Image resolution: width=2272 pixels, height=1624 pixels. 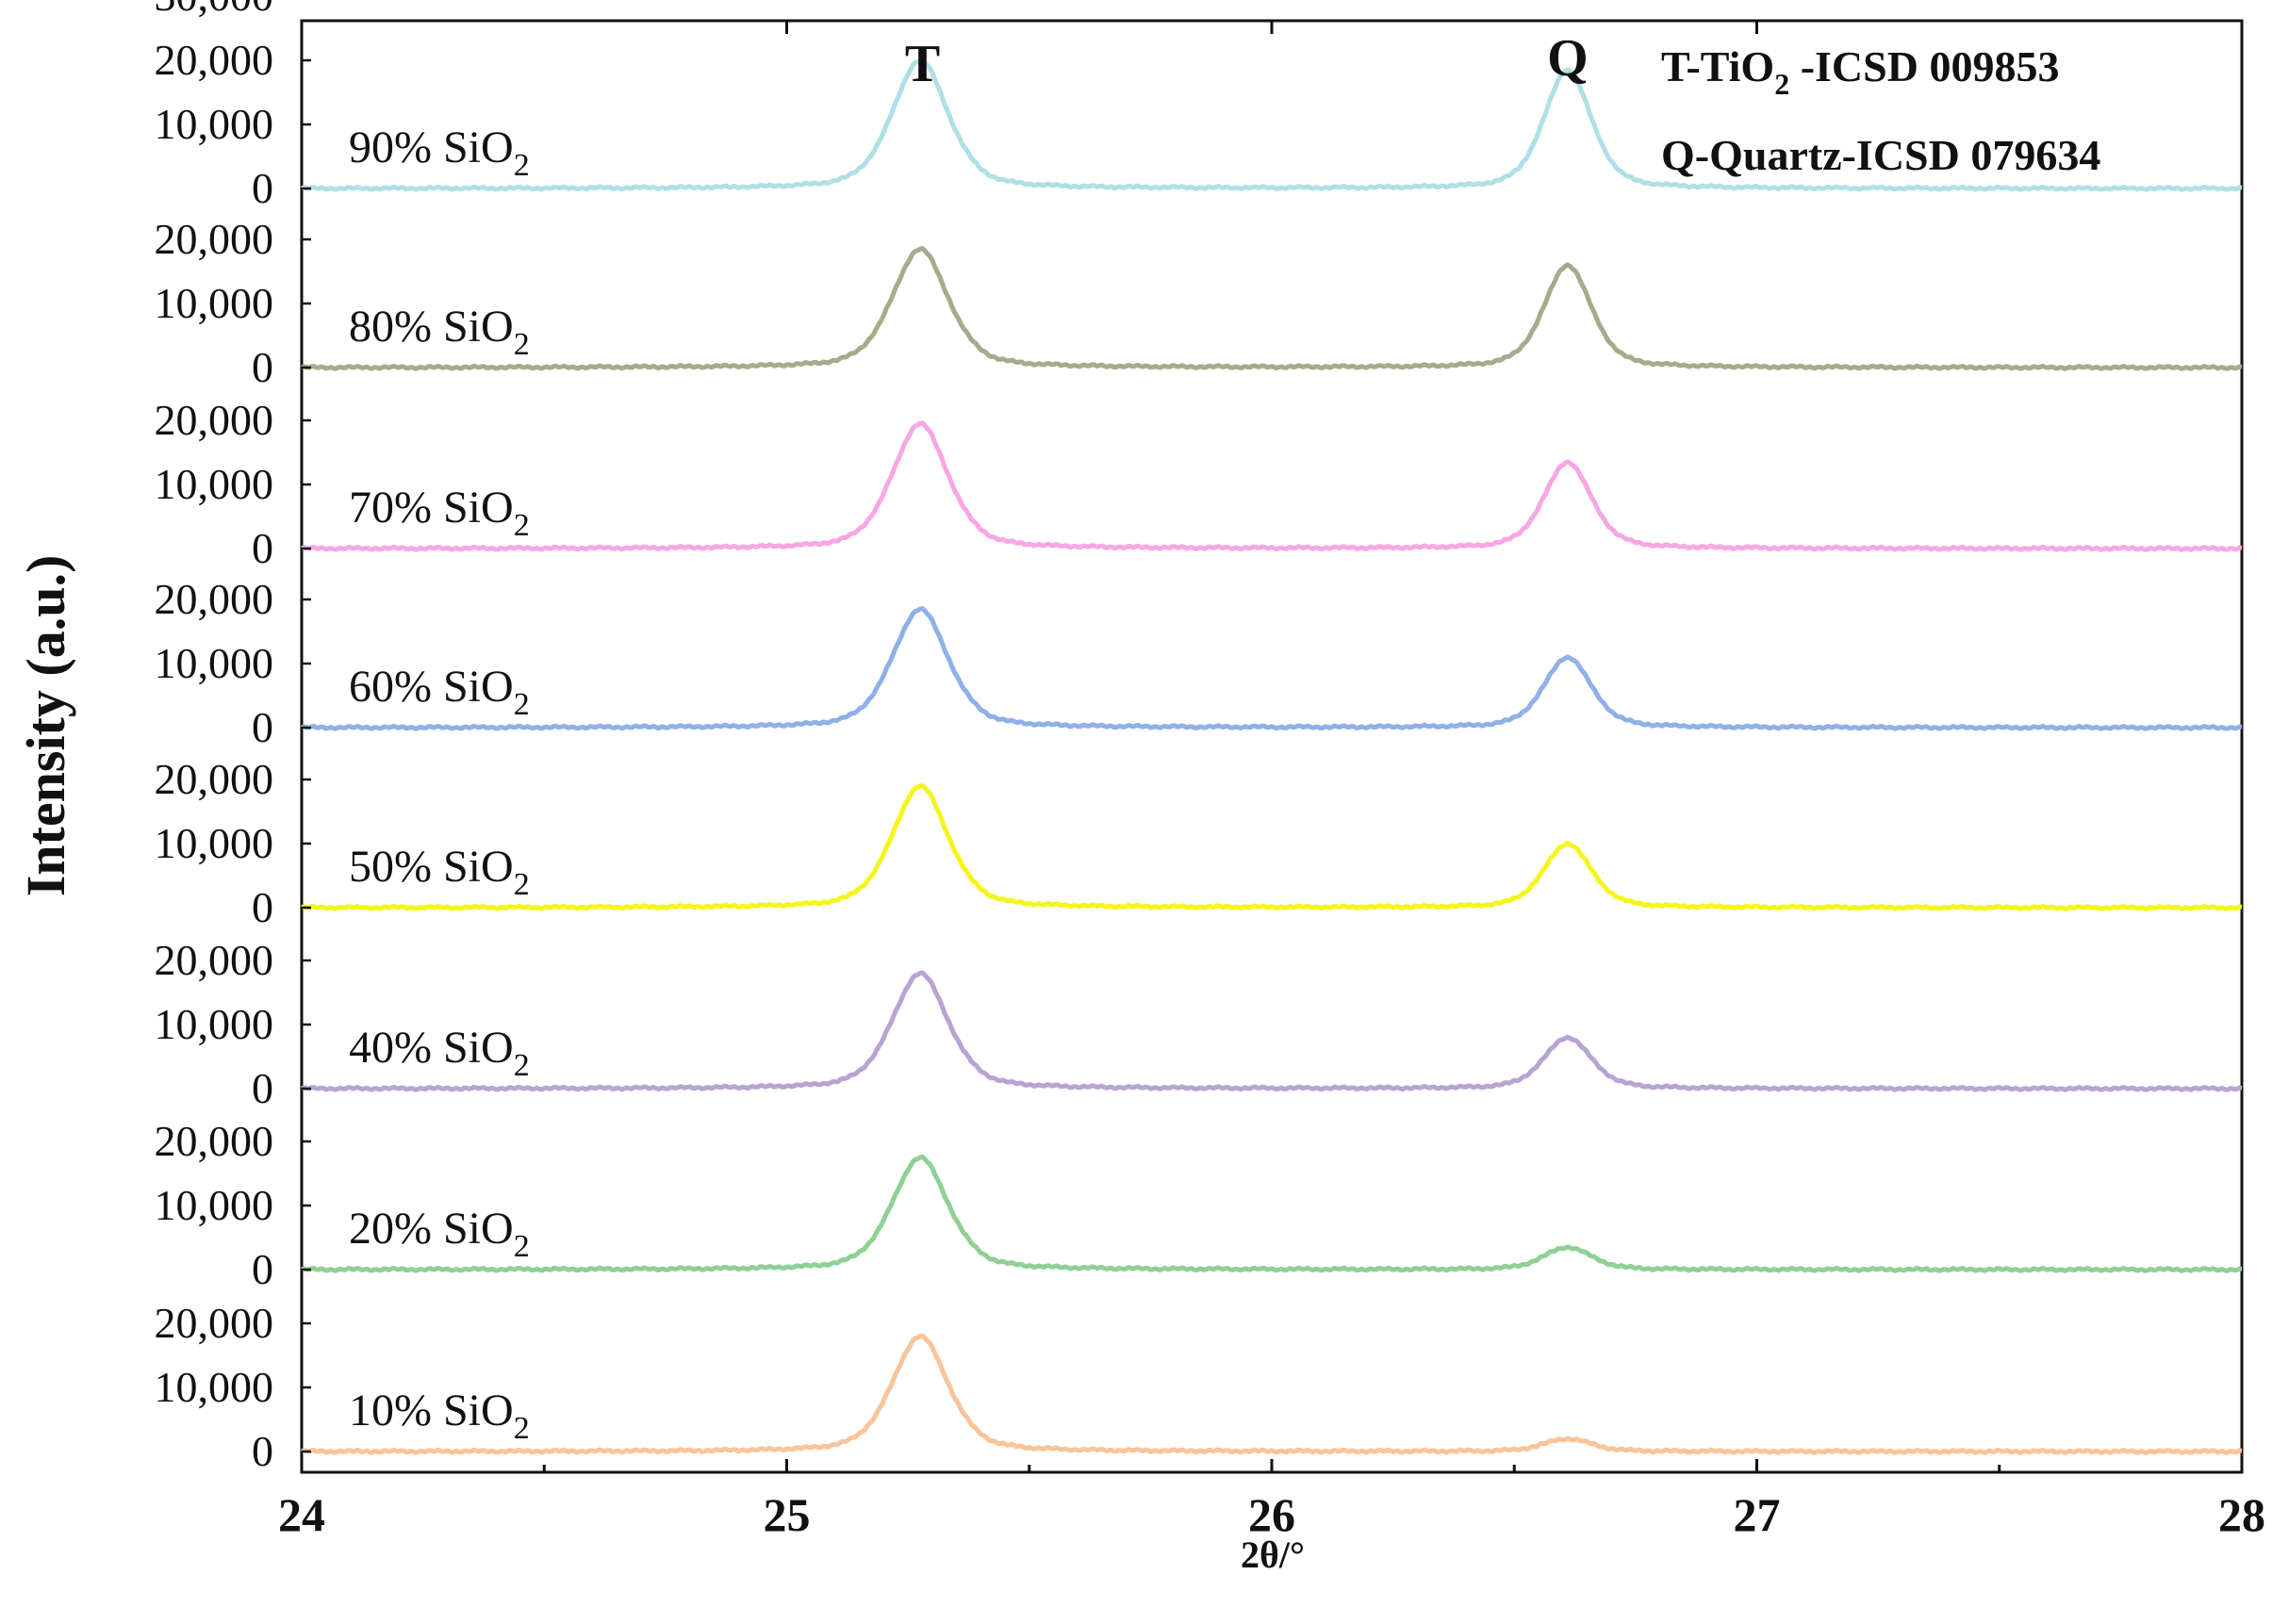 I want to click on y-tick-label-4-2: 20,000, so click(x=214, y=779).